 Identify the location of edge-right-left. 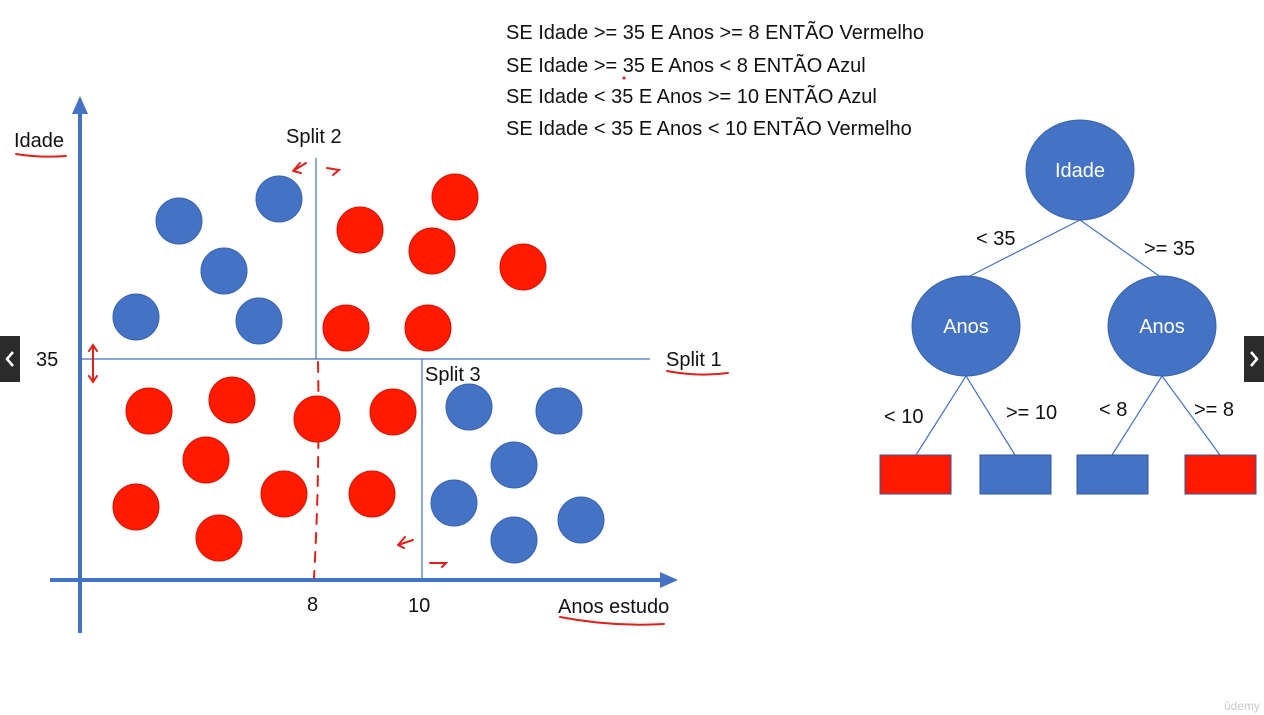
(1137, 415).